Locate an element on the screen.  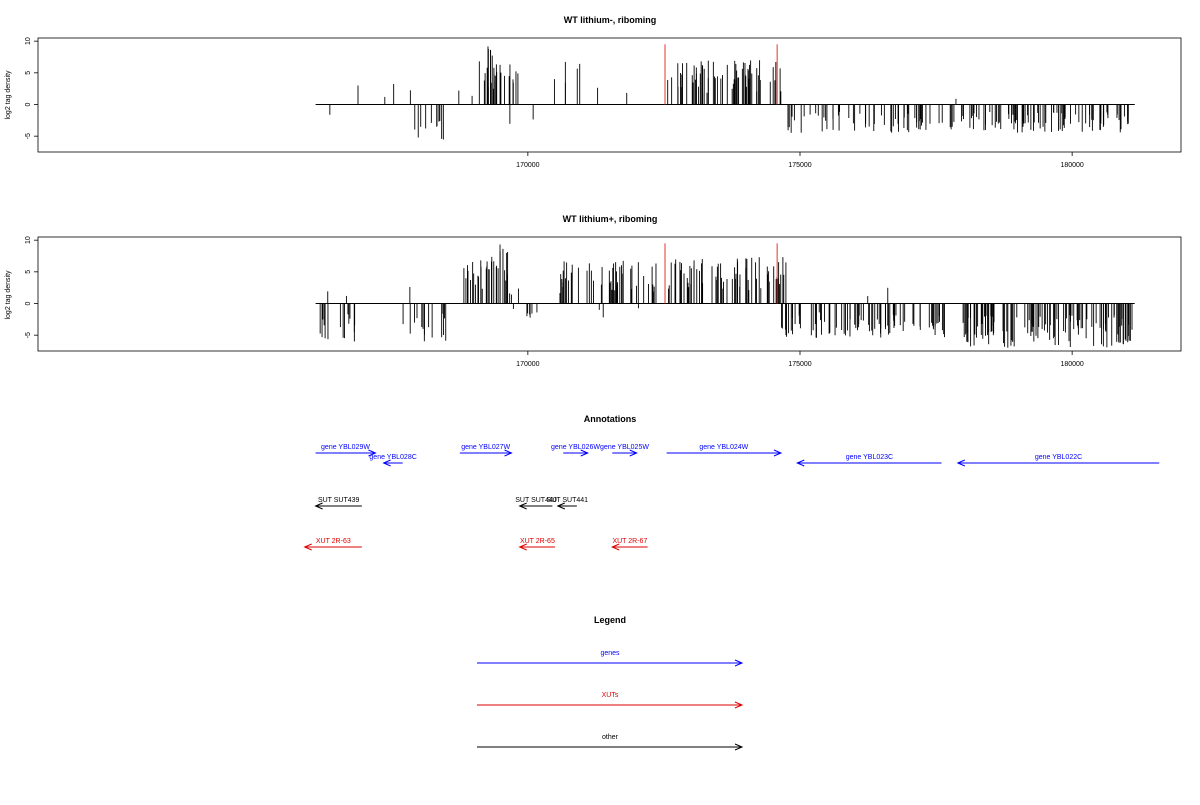
panel-1-frame is located at coordinates (609, 95).